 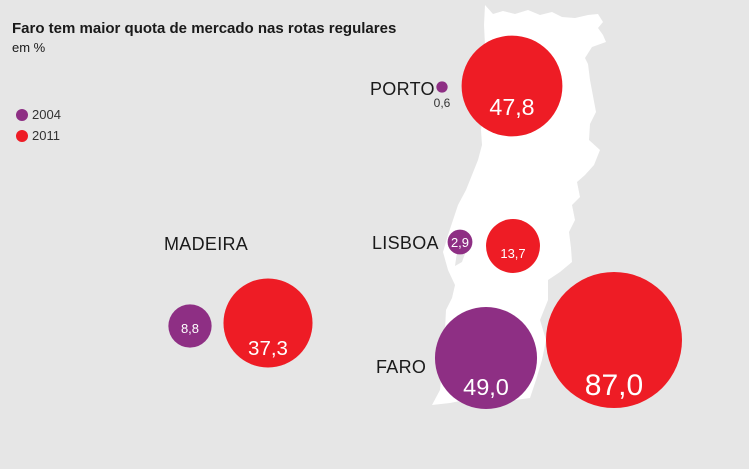 I want to click on bubble-lisboa-2011, so click(x=513, y=246).